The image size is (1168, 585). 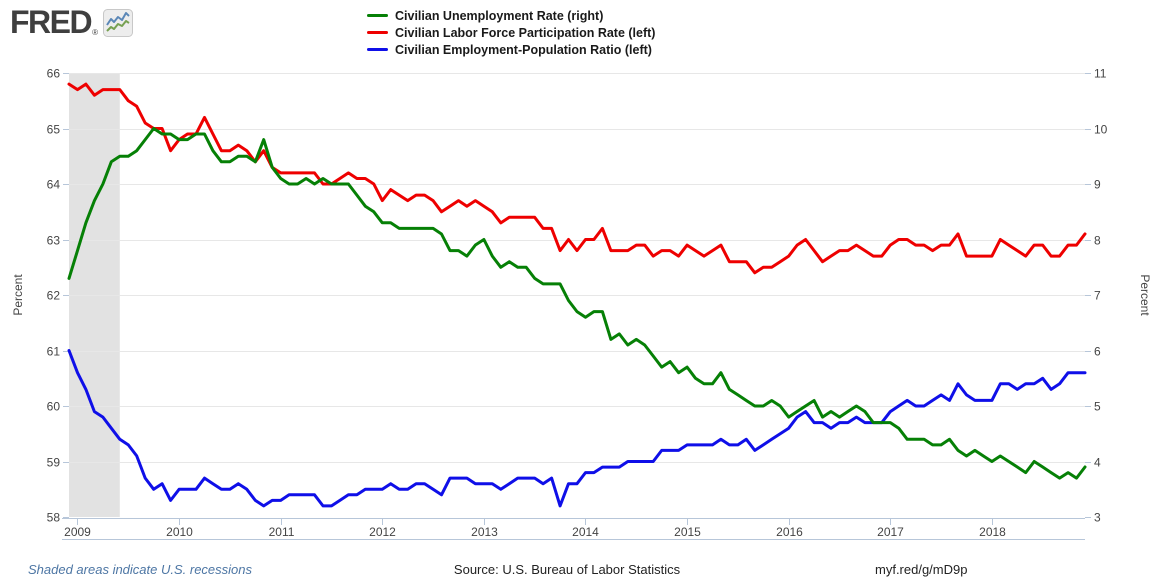 What do you see at coordinates (1101, 130) in the screenshot?
I see `right-axis-tick-label: 10` at bounding box center [1101, 130].